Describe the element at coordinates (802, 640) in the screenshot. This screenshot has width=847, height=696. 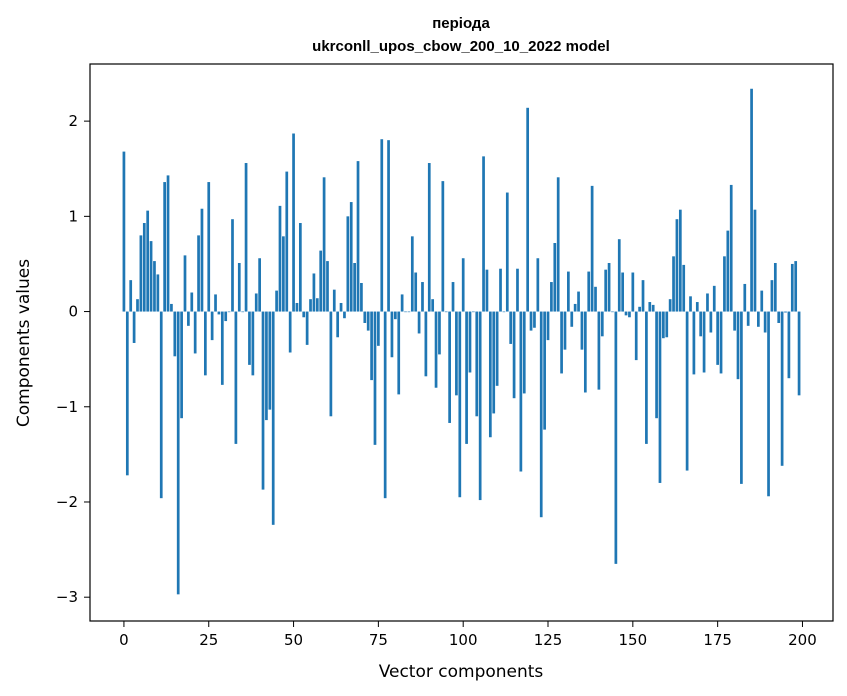
I see `x-tick-label: 200` at that location.